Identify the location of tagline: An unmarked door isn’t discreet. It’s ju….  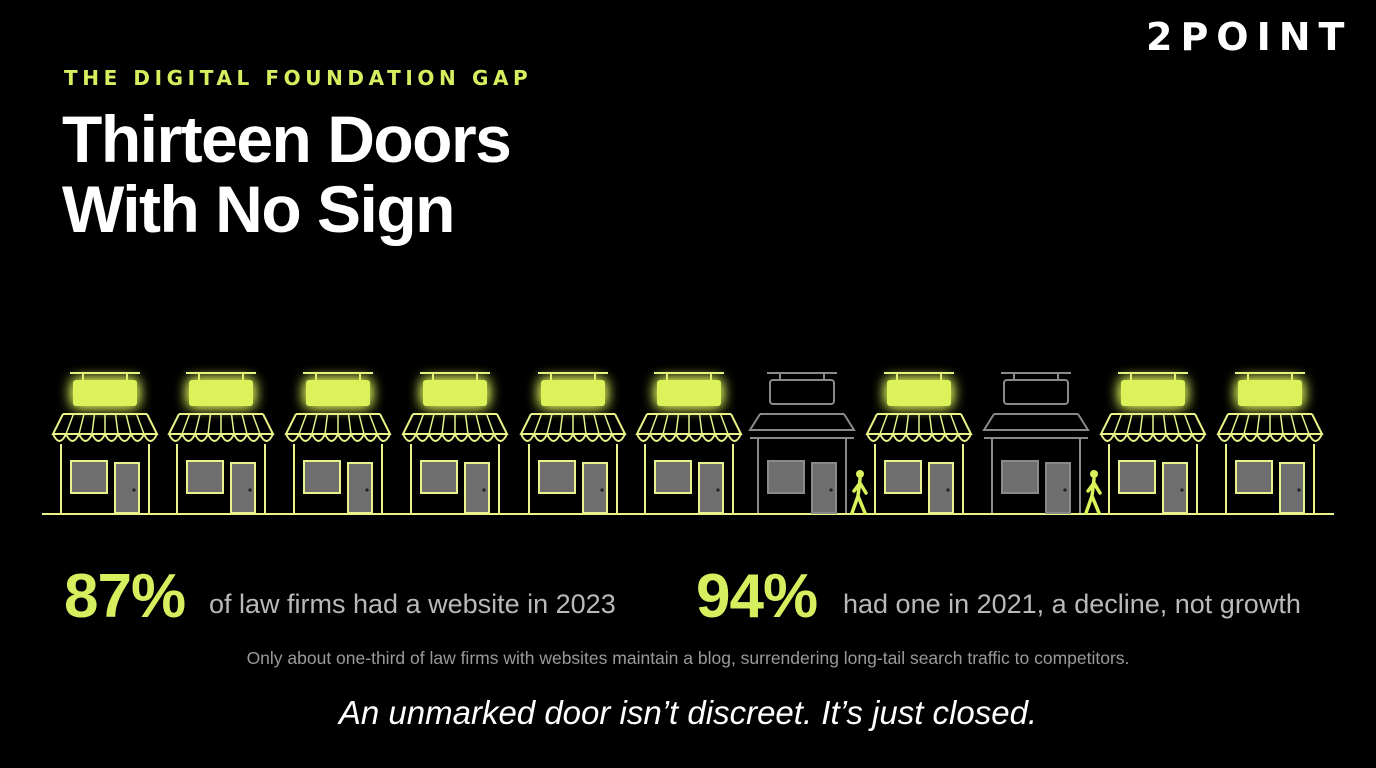
(688, 712).